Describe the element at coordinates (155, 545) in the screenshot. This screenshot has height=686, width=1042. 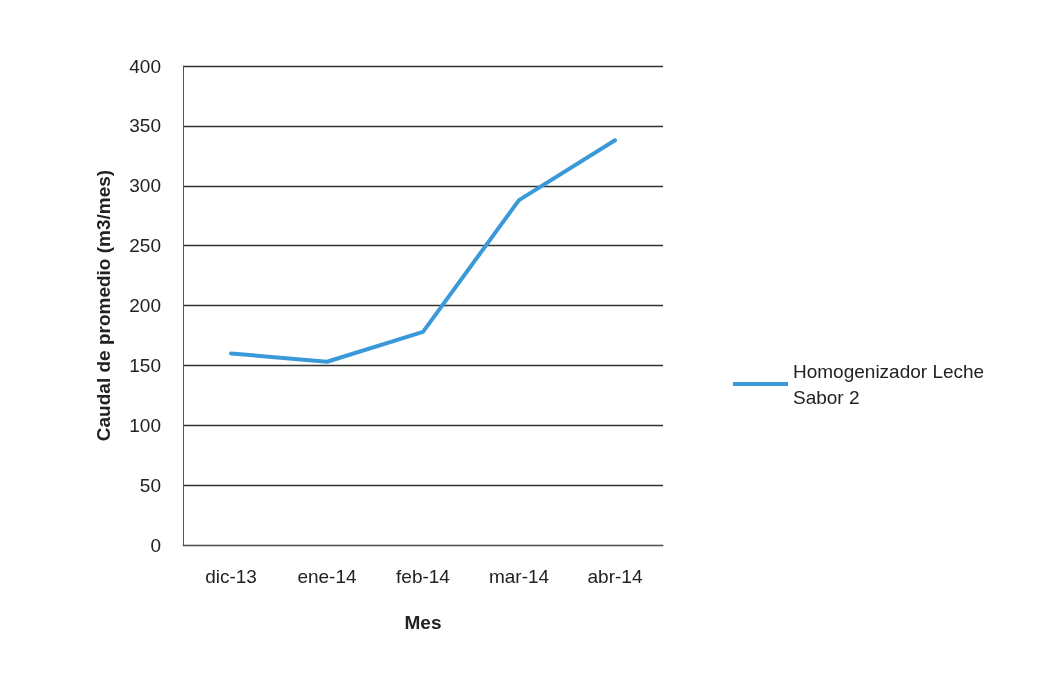
I see `y-tick-label: 0` at that location.